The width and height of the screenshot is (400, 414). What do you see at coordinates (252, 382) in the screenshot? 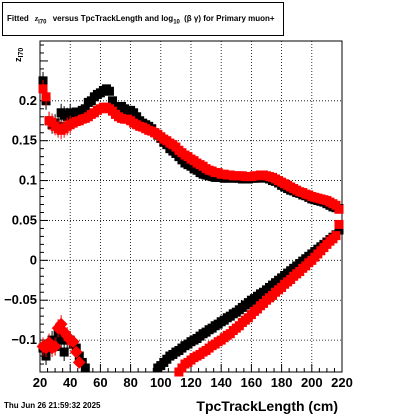
I see `x-tick-label: 160` at bounding box center [252, 382].